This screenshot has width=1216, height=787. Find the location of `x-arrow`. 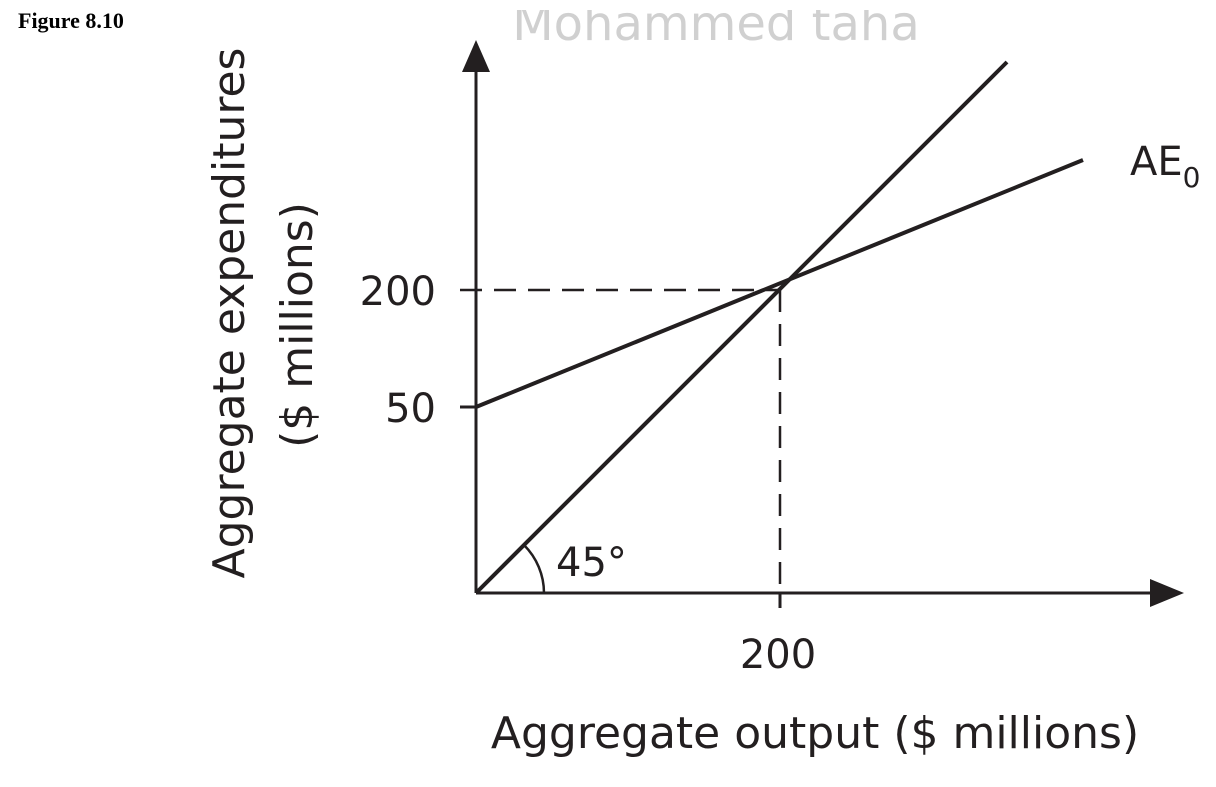

x-arrow is located at coordinates (1167, 593).